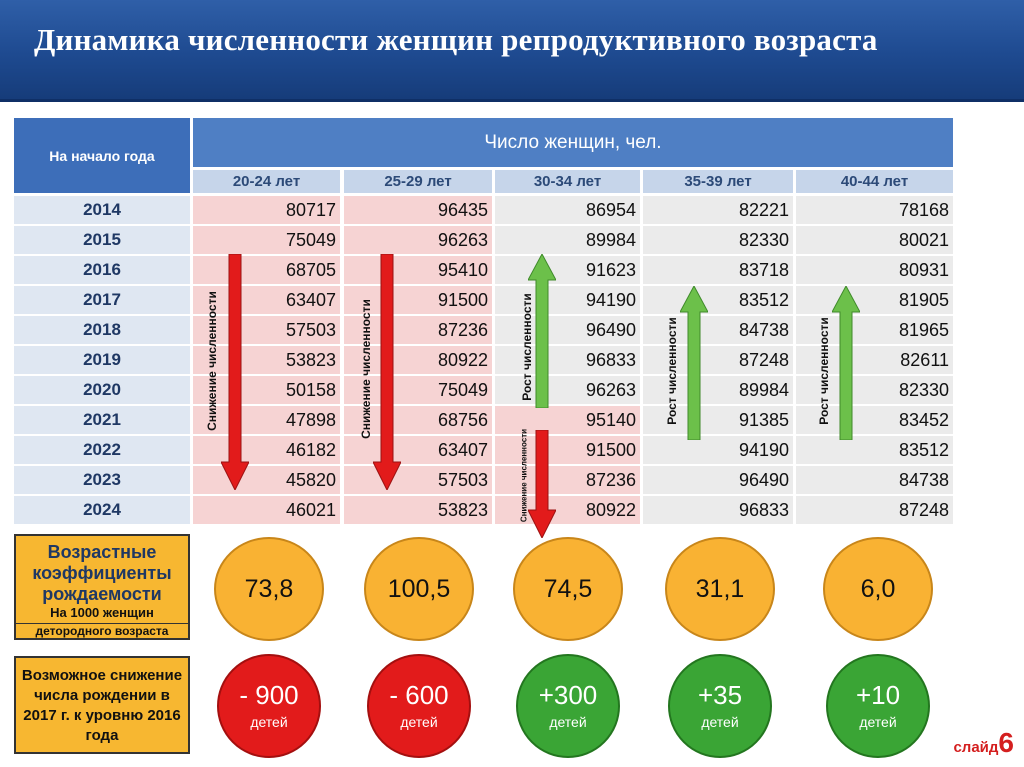  Describe the element at coordinates (269, 695) in the screenshot. I see `birth-change-value: - 900` at that location.